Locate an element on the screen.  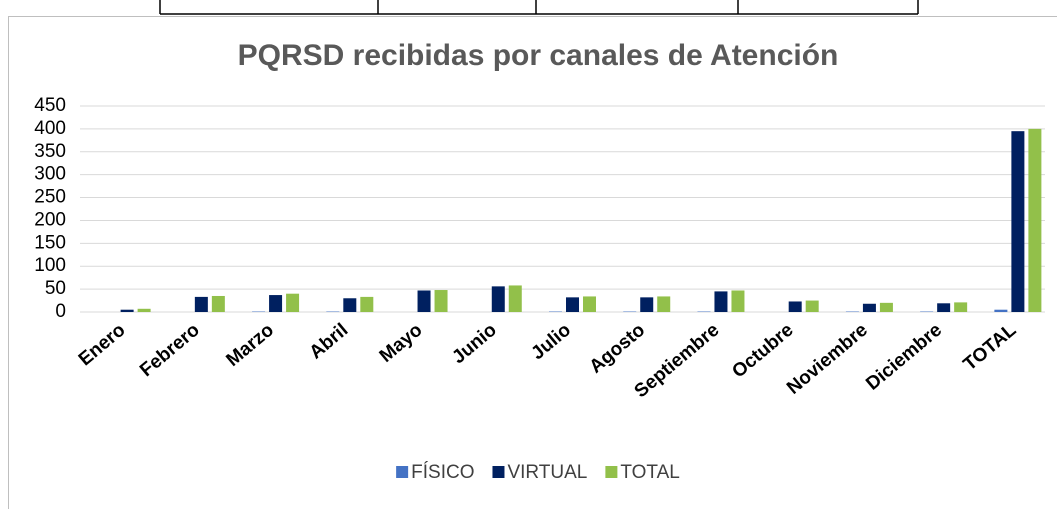
y-tick-label: 200 is located at coordinates (50, 219).